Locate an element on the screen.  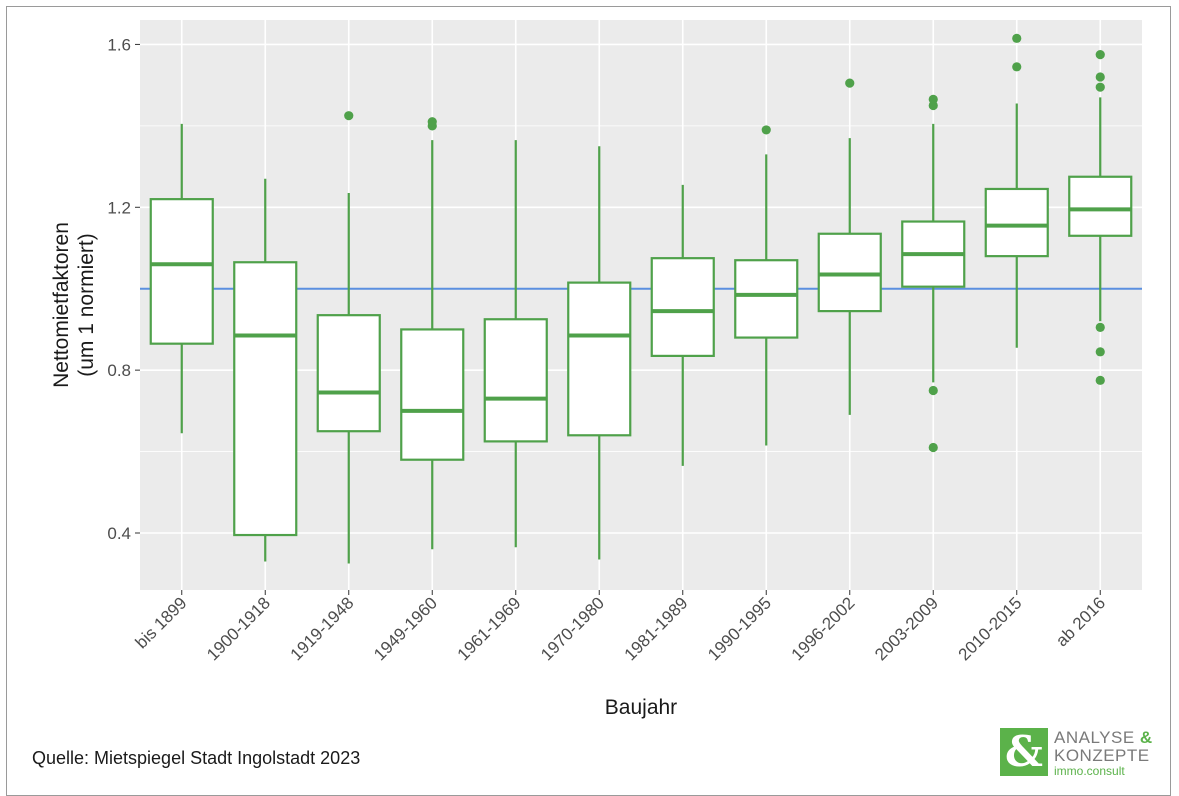
x-tick-label: 1949-1960 is located at coordinates (405, 628).